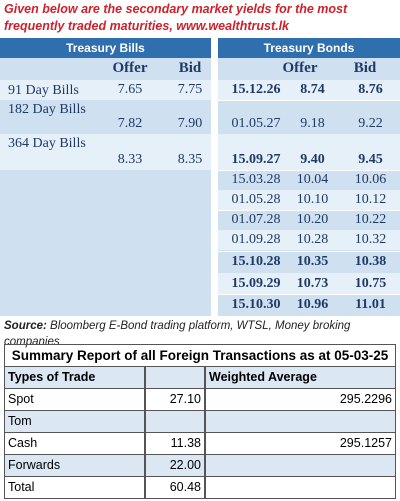  Describe the element at coordinates (105, 48) in the screenshot. I see `bills-header: Treasury Bills` at that location.